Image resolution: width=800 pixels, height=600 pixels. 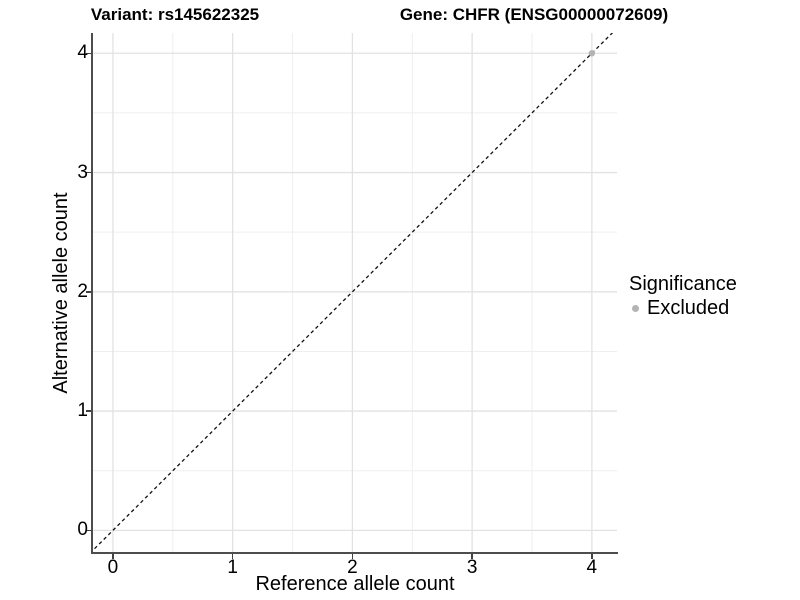 I want to click on x-tick-label: 2, so click(x=352, y=567).